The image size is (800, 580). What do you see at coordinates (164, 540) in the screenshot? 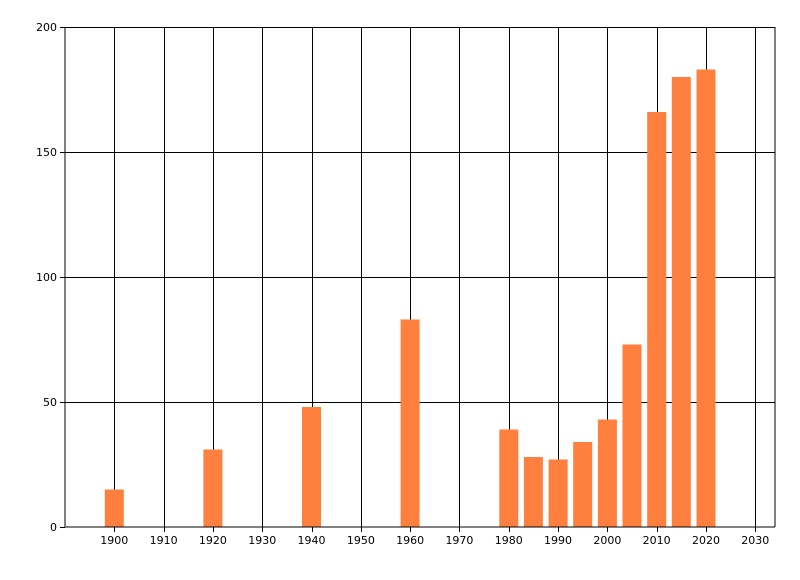
I see `x-tick-label: 1910` at bounding box center [164, 540].